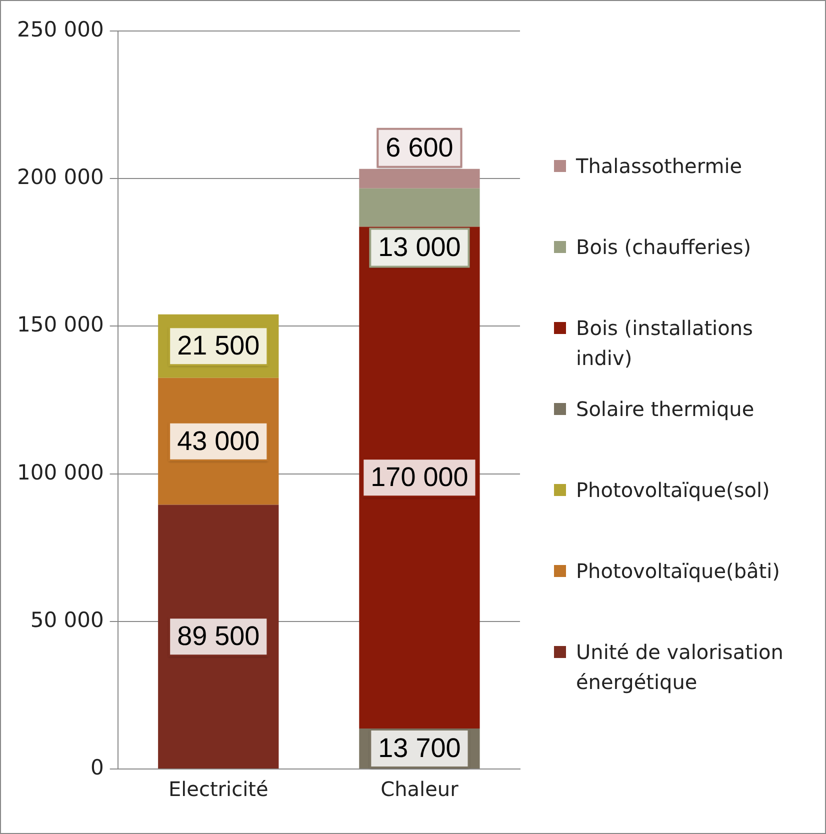 Image resolution: width=826 pixels, height=834 pixels. What do you see at coordinates (218, 636) in the screenshot?
I see `data-label: 89 500` at bounding box center [218, 636].